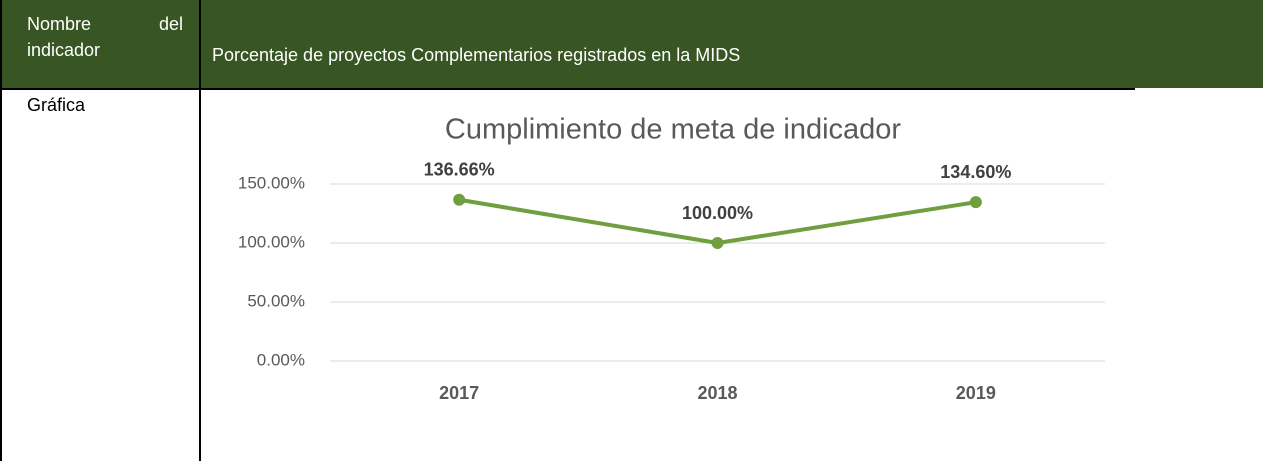 The height and width of the screenshot is (461, 1263). I want to click on y-tick-label: 100.00%, so click(271, 241).